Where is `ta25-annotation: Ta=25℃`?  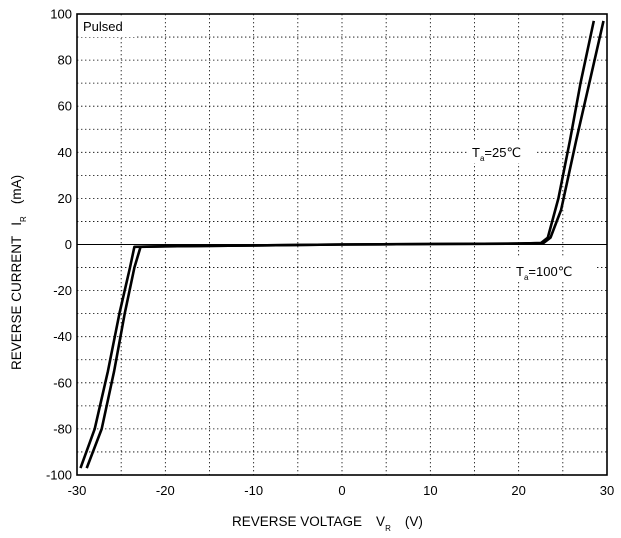 ta25-annotation: Ta=25℃ is located at coordinates (496, 154).